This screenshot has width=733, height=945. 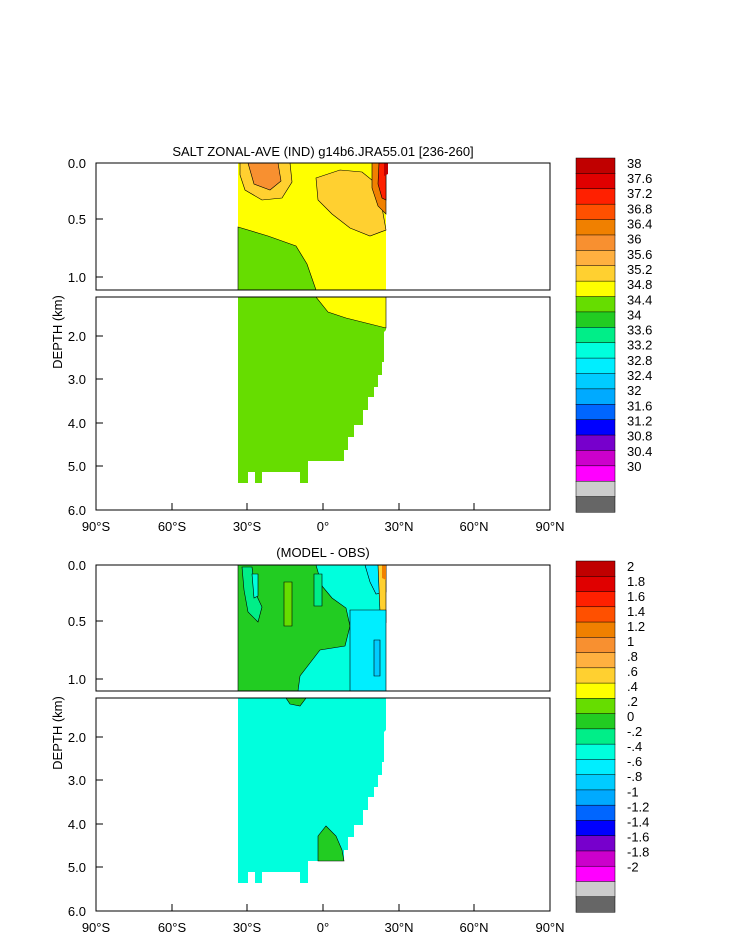 What do you see at coordinates (630, 566) in the screenshot?
I see `difference-colorbar-label-0: 2` at bounding box center [630, 566].